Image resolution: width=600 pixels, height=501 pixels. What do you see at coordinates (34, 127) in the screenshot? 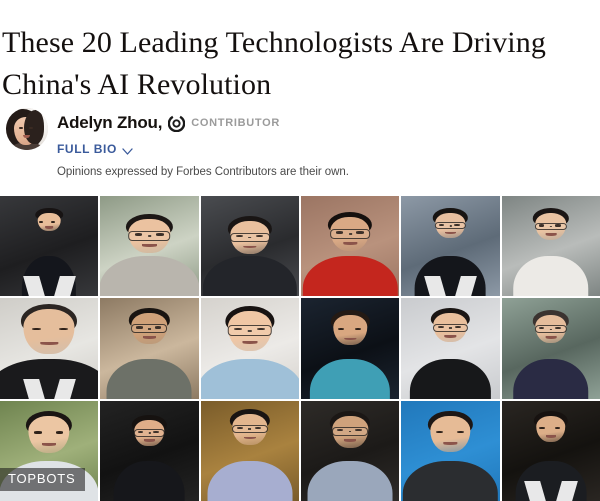
I see `avatar-hair-side` at bounding box center [34, 127].